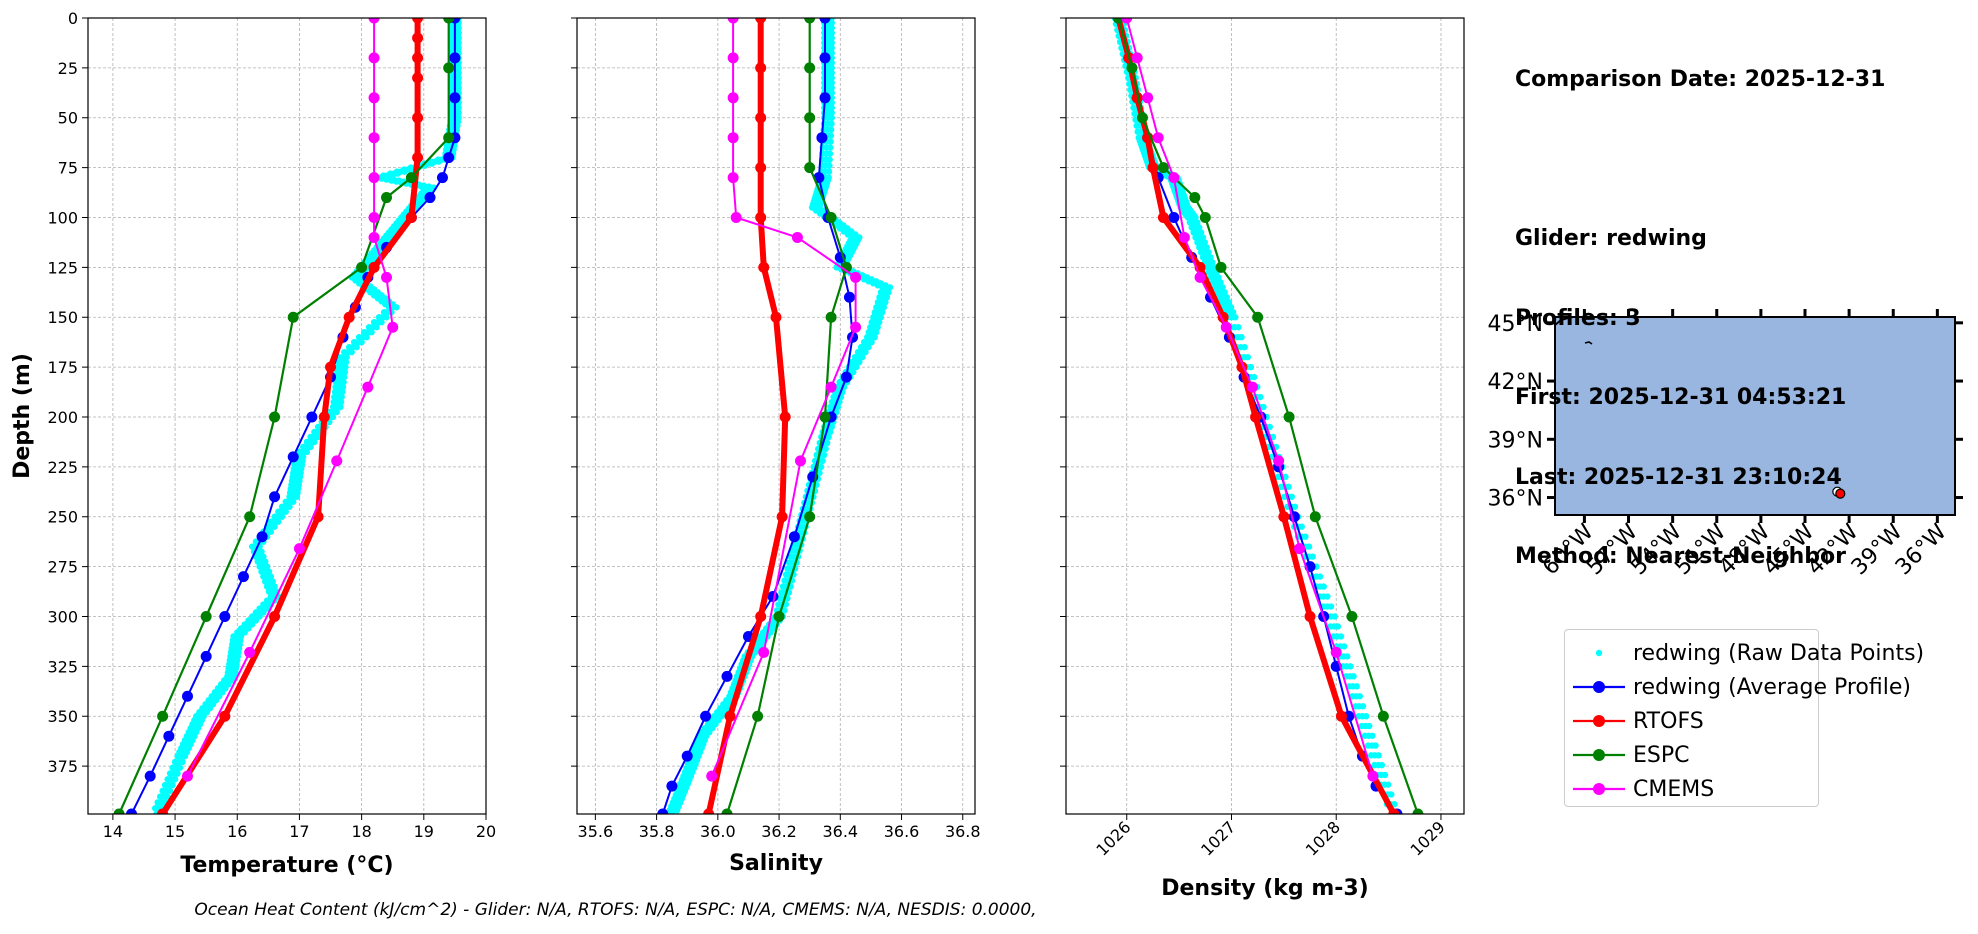  Describe the element at coordinates (1840, 493) in the screenshot. I see `glider-location-marker` at that location.